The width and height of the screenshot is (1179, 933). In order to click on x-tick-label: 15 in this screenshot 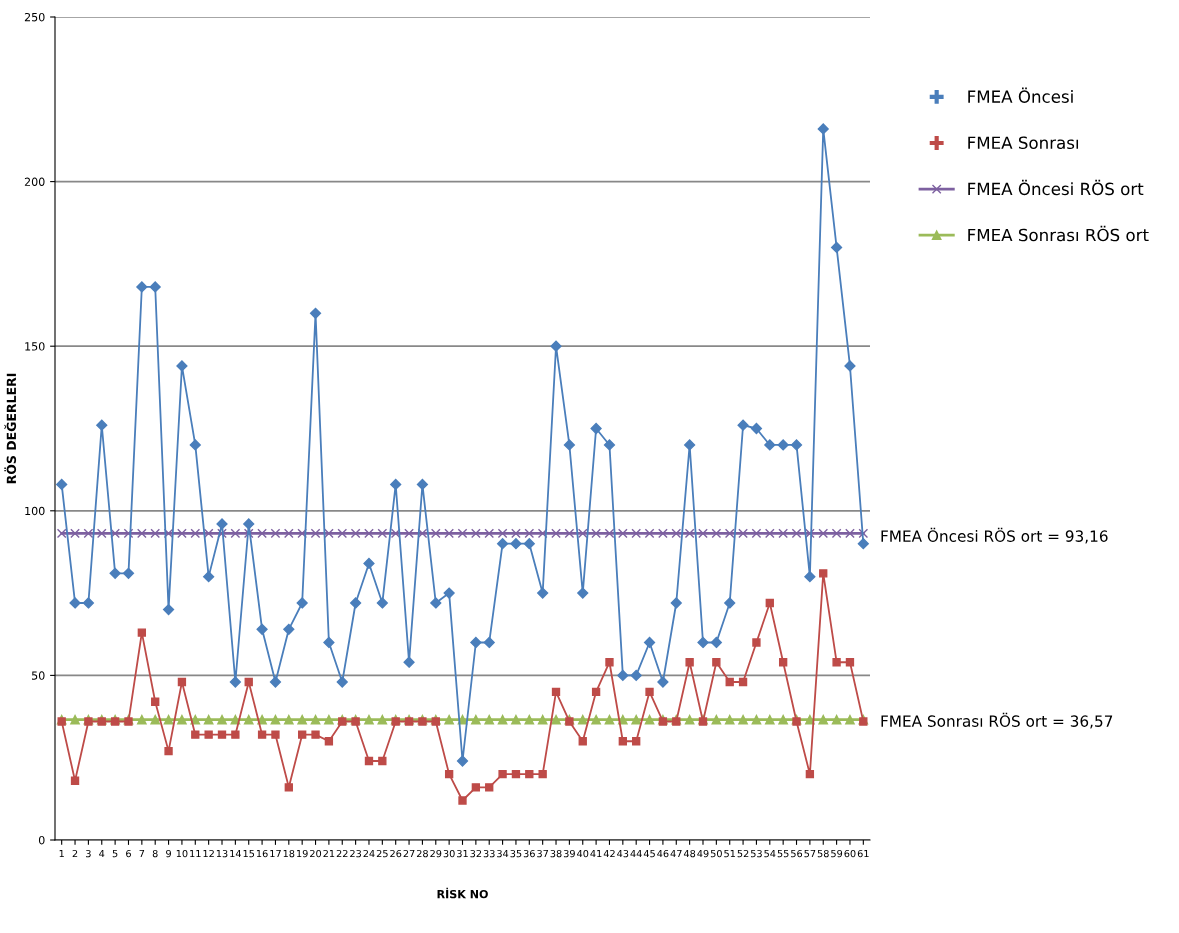, I will do `click(249, 854)`.